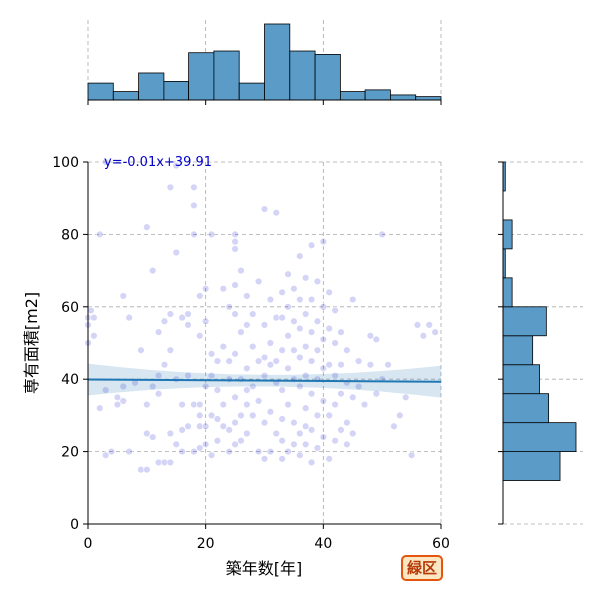 The height and width of the screenshot is (600, 600). Describe the element at coordinates (70, 380) in the screenshot. I see `y-tick-label: 40` at that location.